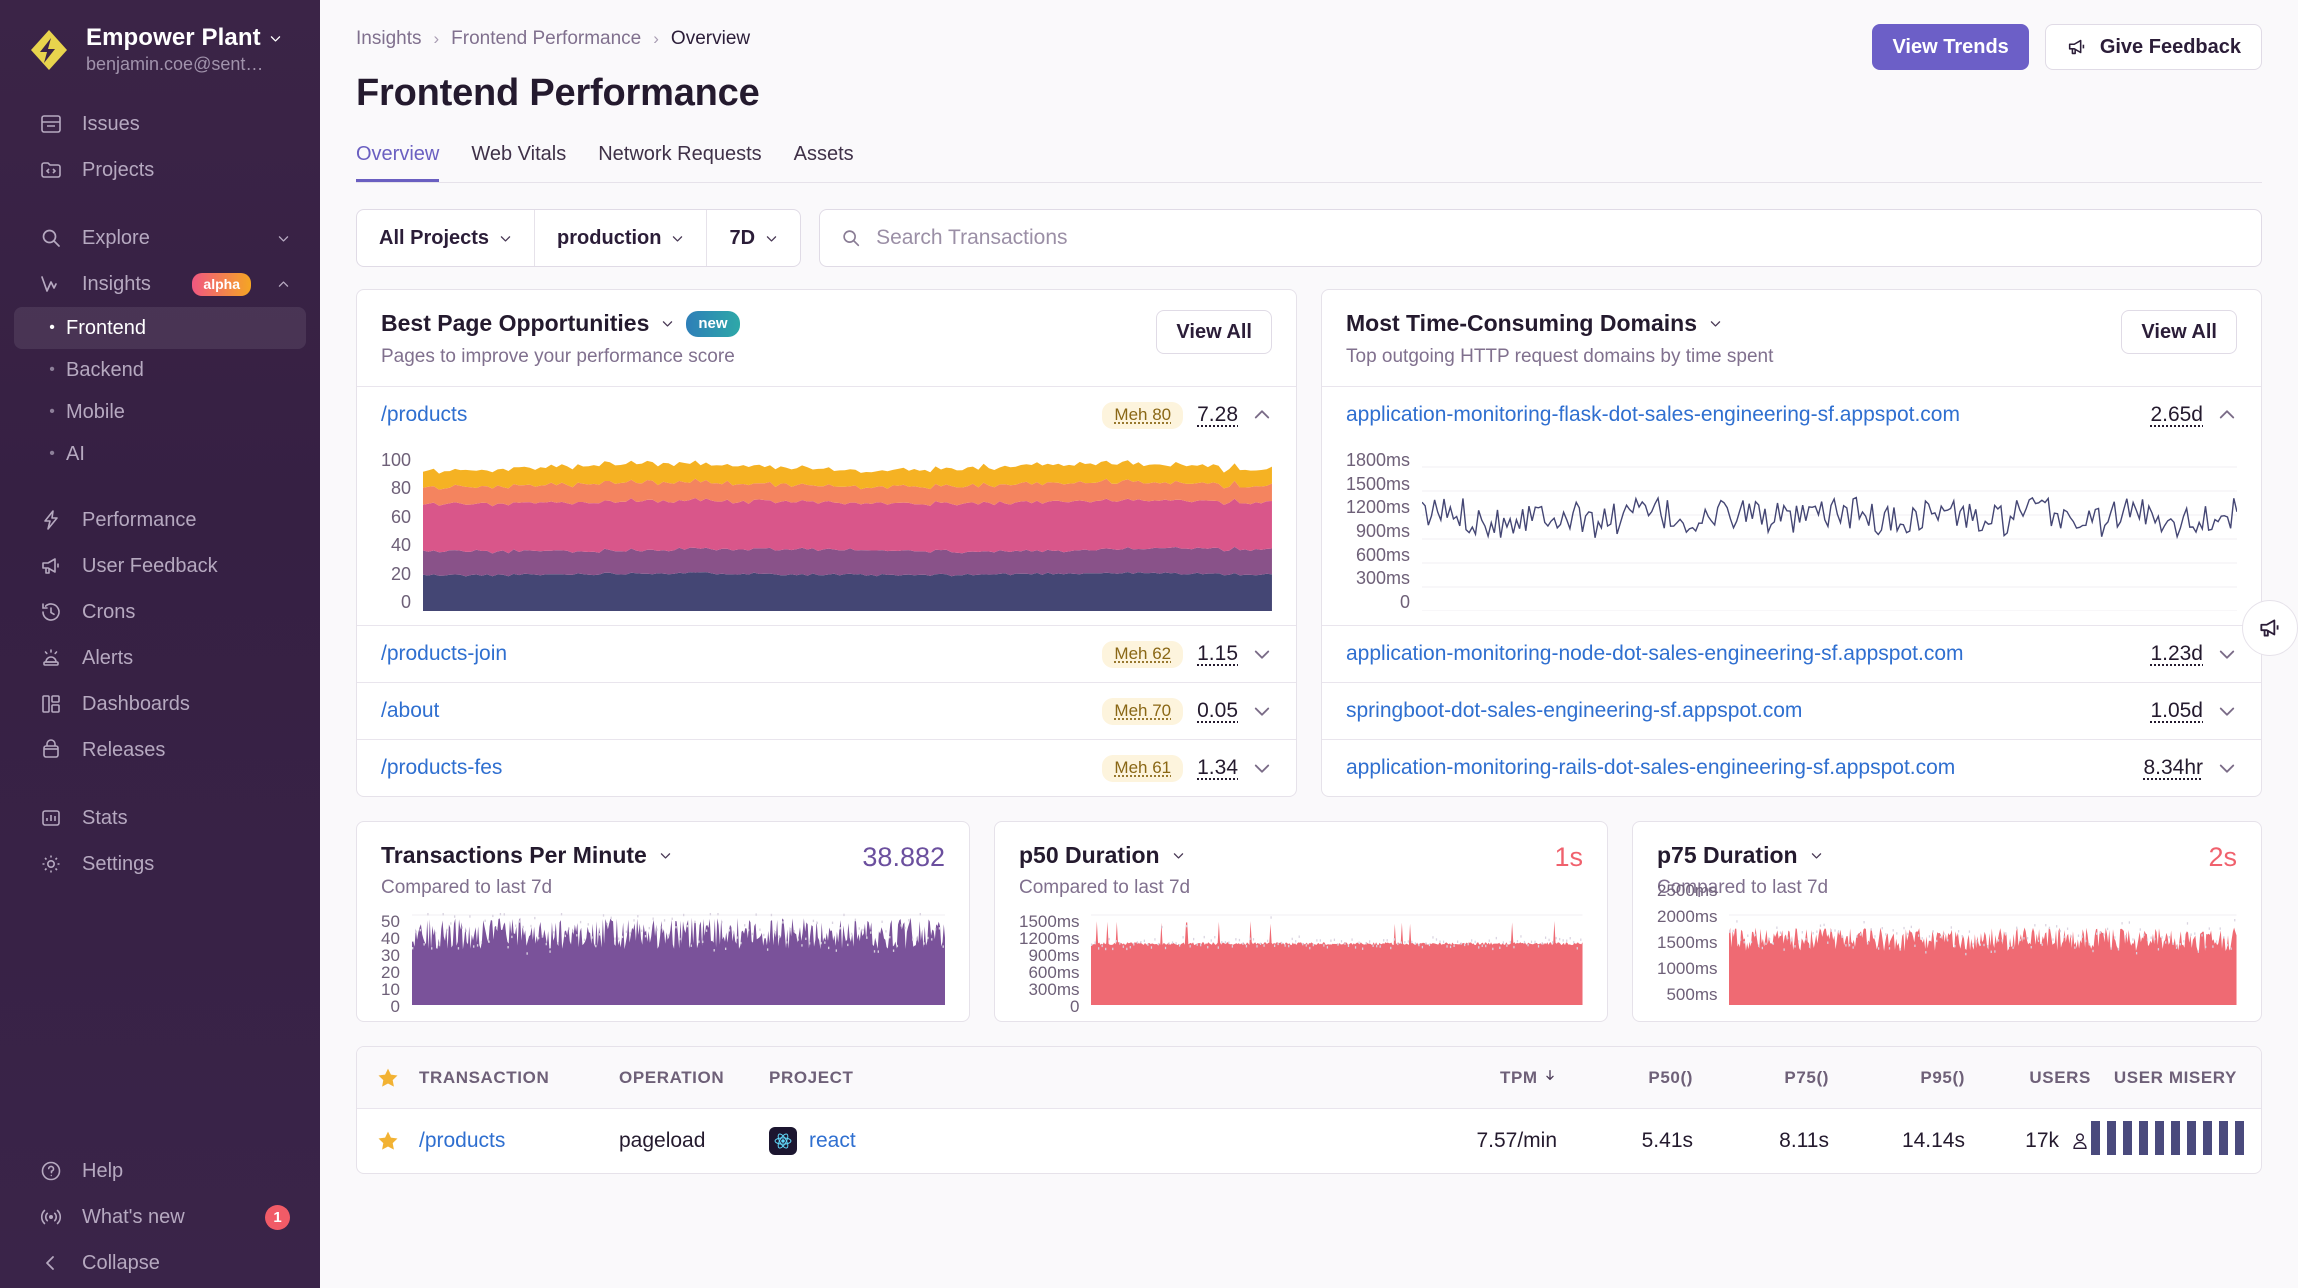 Image resolution: width=2298 pixels, height=1288 pixels. What do you see at coordinates (1095, 1141) in the screenshot?
I see `cell-project: react` at bounding box center [1095, 1141].